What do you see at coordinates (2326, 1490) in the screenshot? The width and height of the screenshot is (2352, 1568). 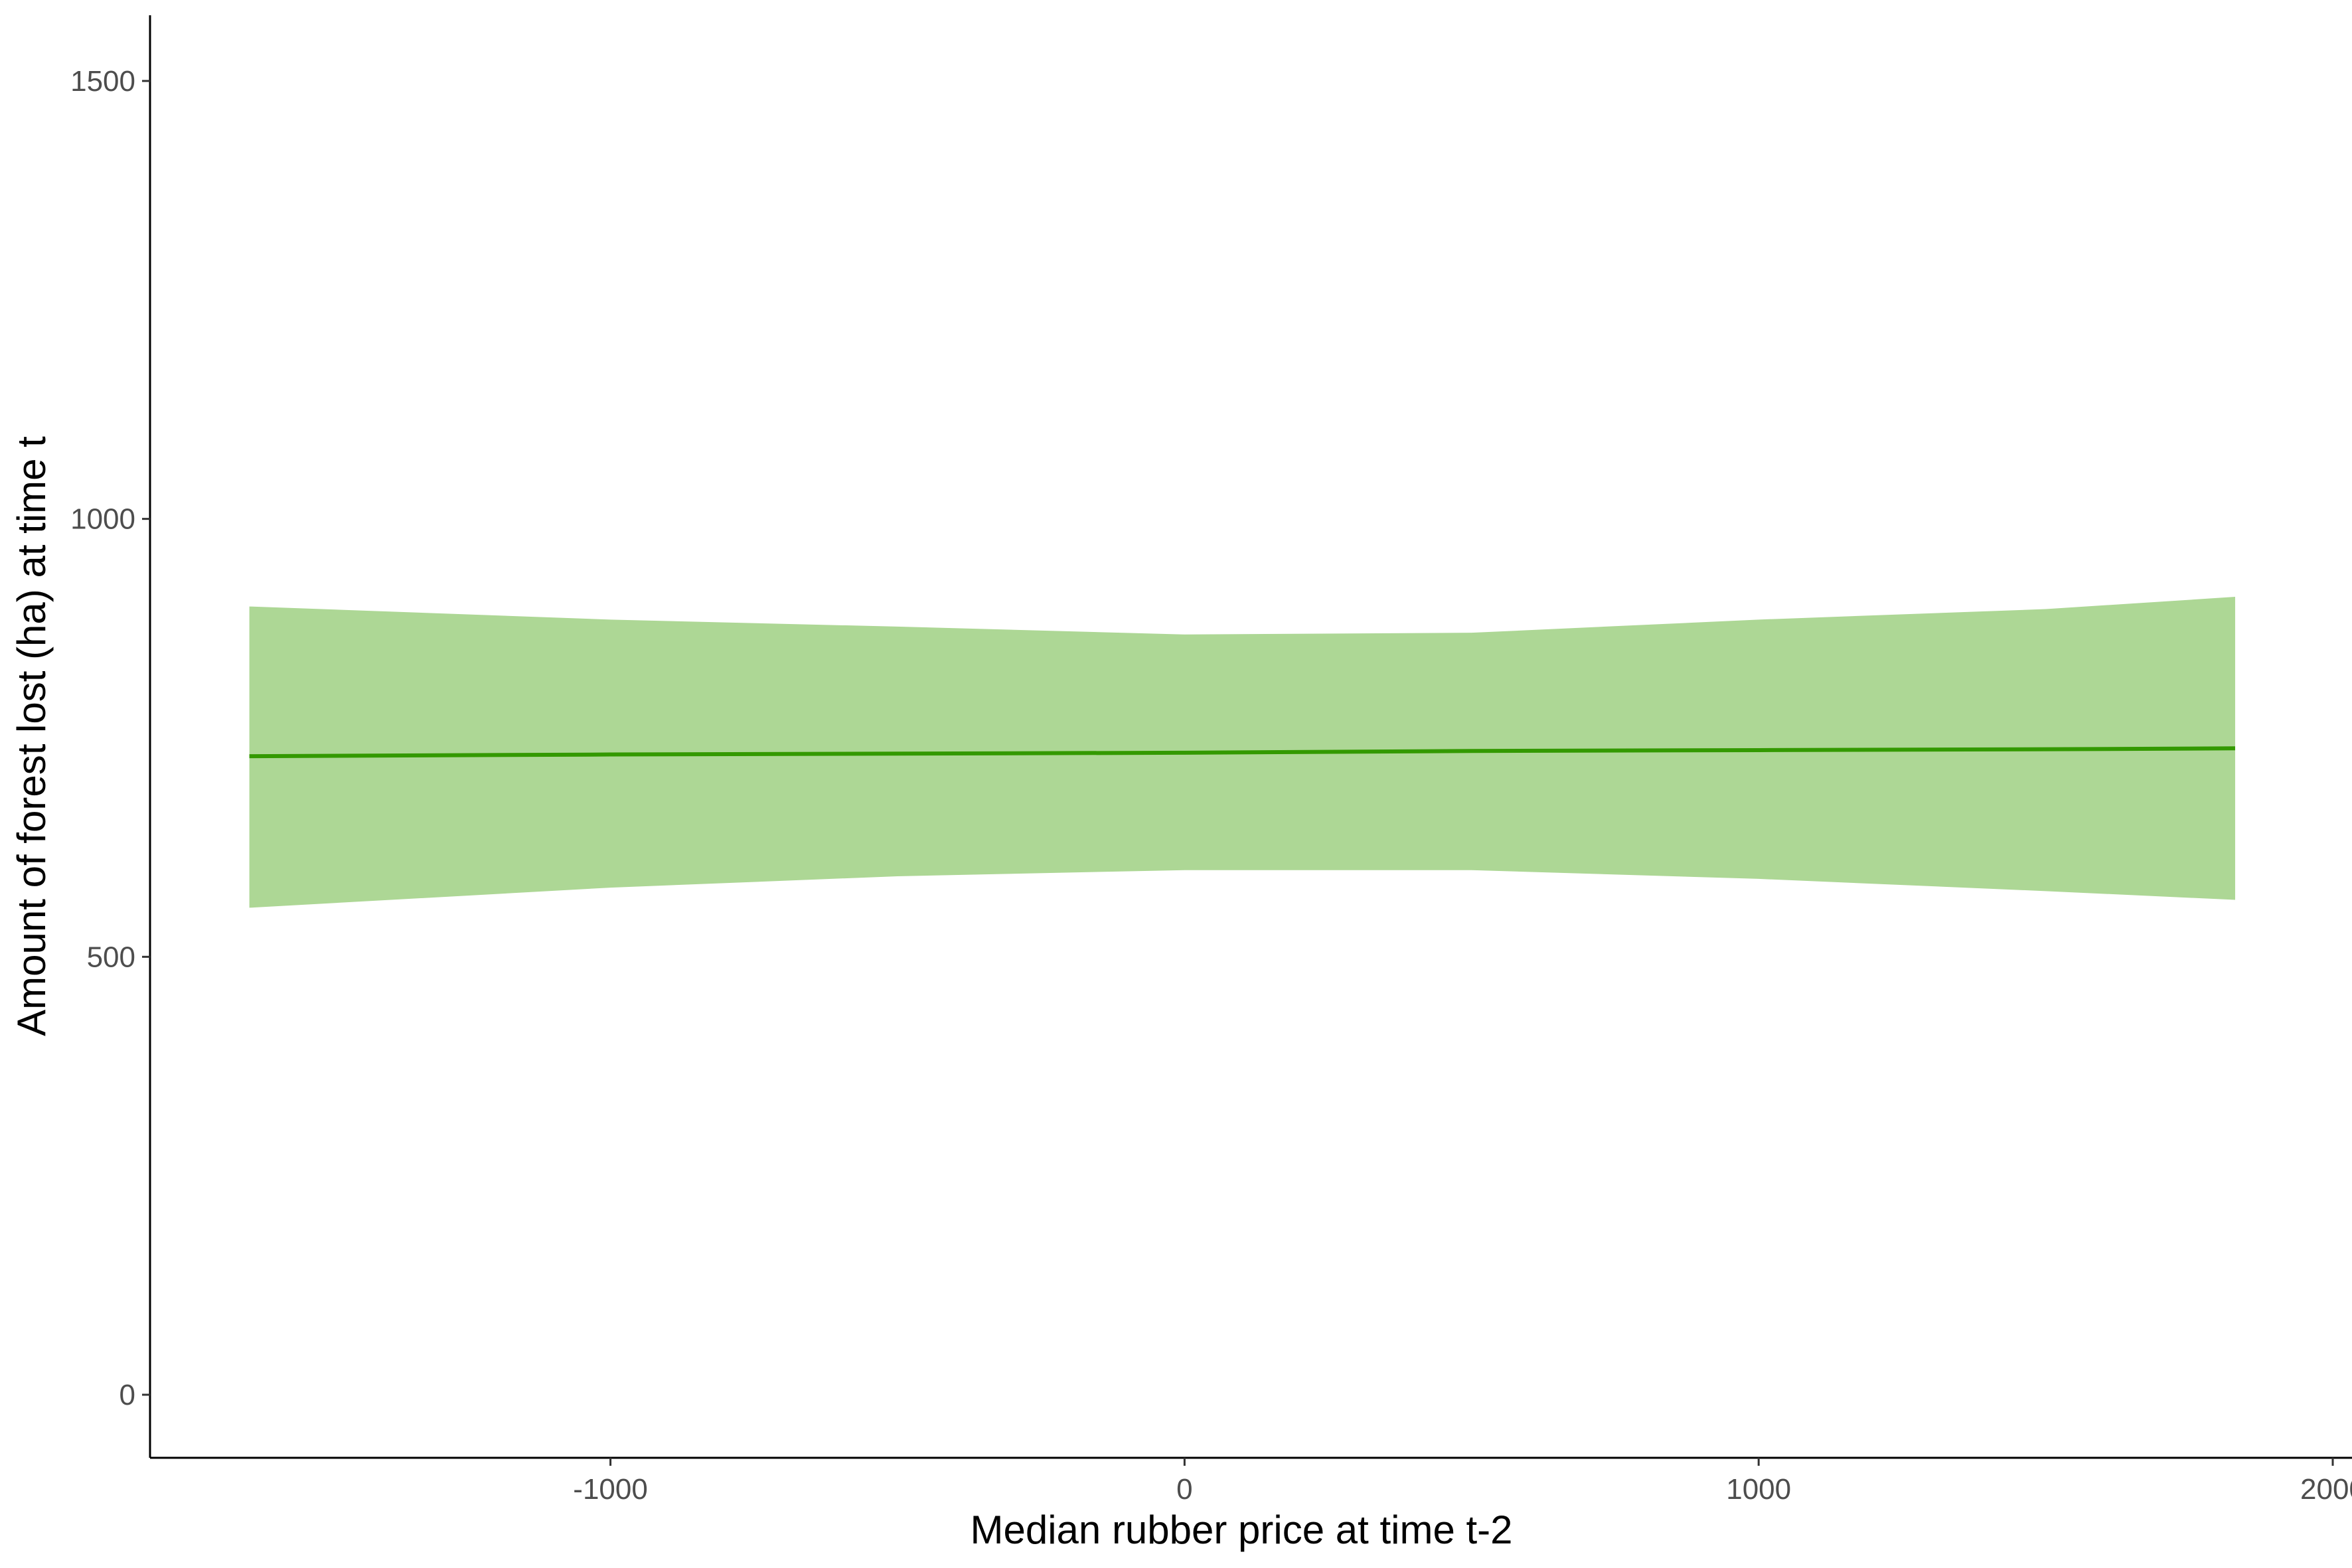 I see `x-tick-label: 2000` at bounding box center [2326, 1490].